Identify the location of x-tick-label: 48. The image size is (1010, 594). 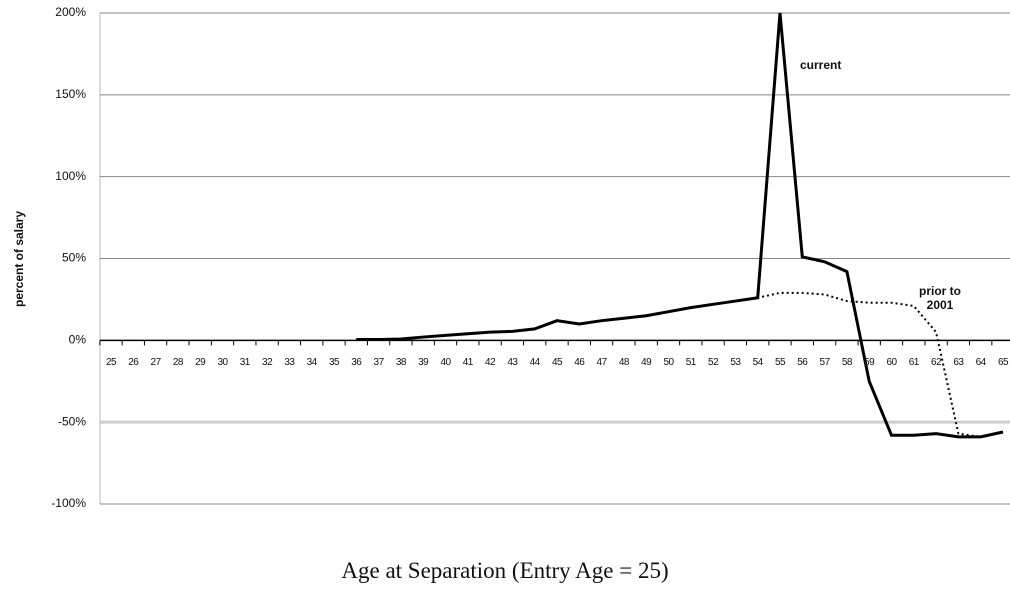
(624, 362).